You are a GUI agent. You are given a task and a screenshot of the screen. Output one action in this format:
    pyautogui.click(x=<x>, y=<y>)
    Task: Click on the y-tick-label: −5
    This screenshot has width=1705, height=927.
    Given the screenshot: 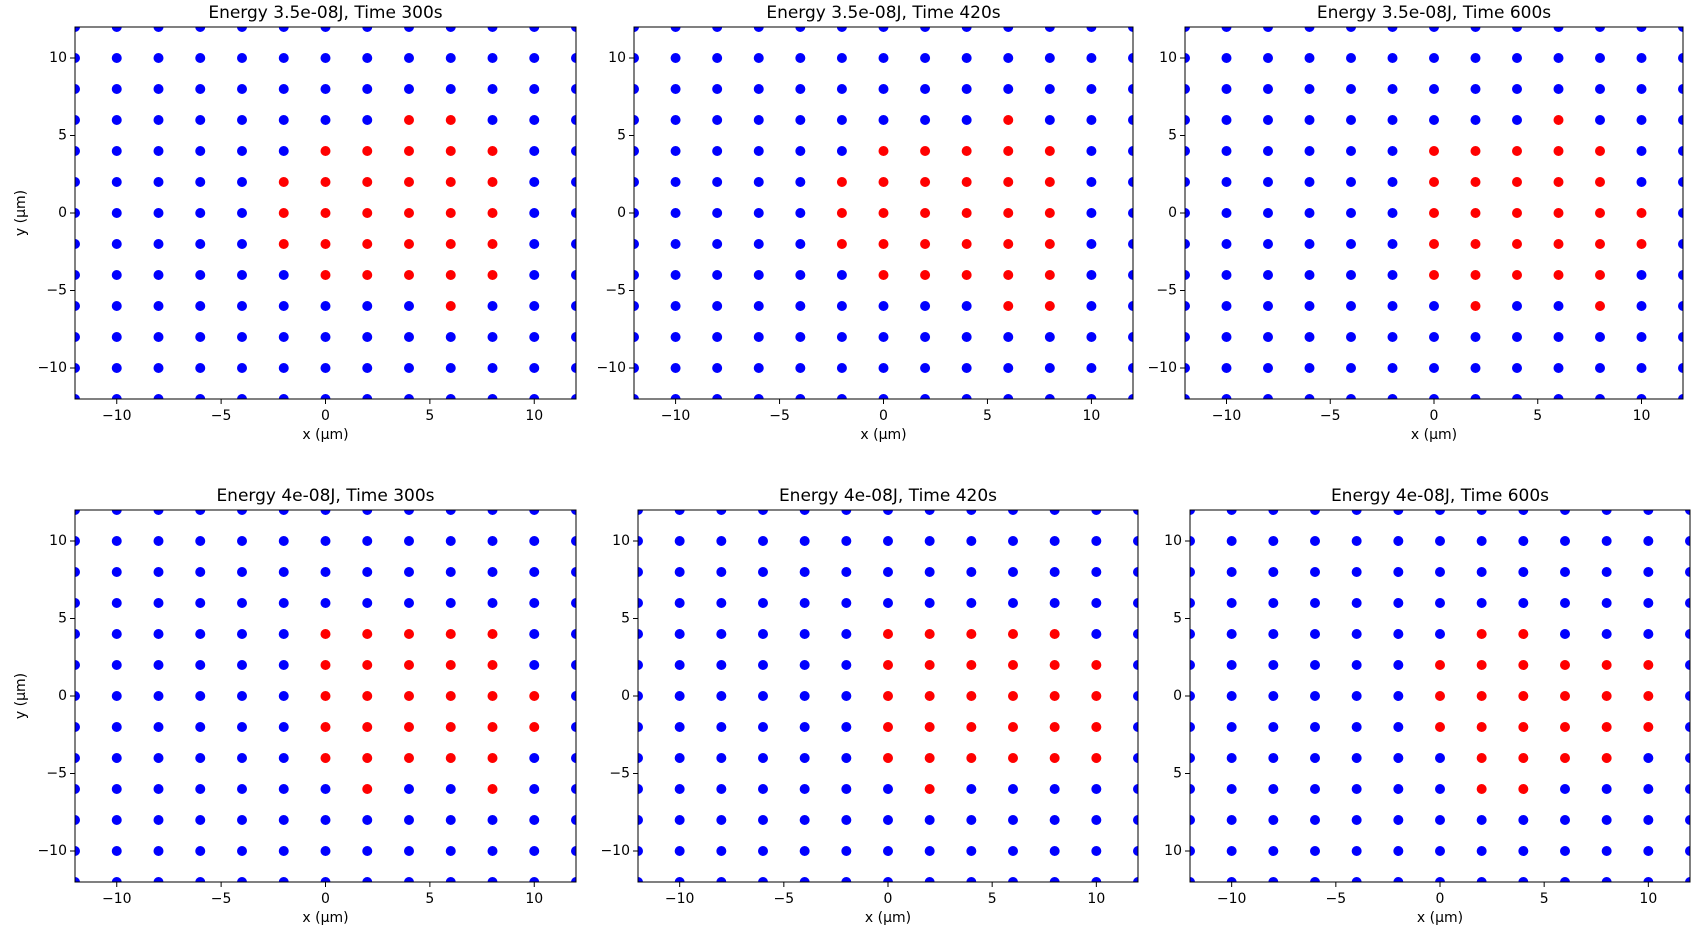 What is the action you would take?
    pyautogui.click(x=615, y=291)
    